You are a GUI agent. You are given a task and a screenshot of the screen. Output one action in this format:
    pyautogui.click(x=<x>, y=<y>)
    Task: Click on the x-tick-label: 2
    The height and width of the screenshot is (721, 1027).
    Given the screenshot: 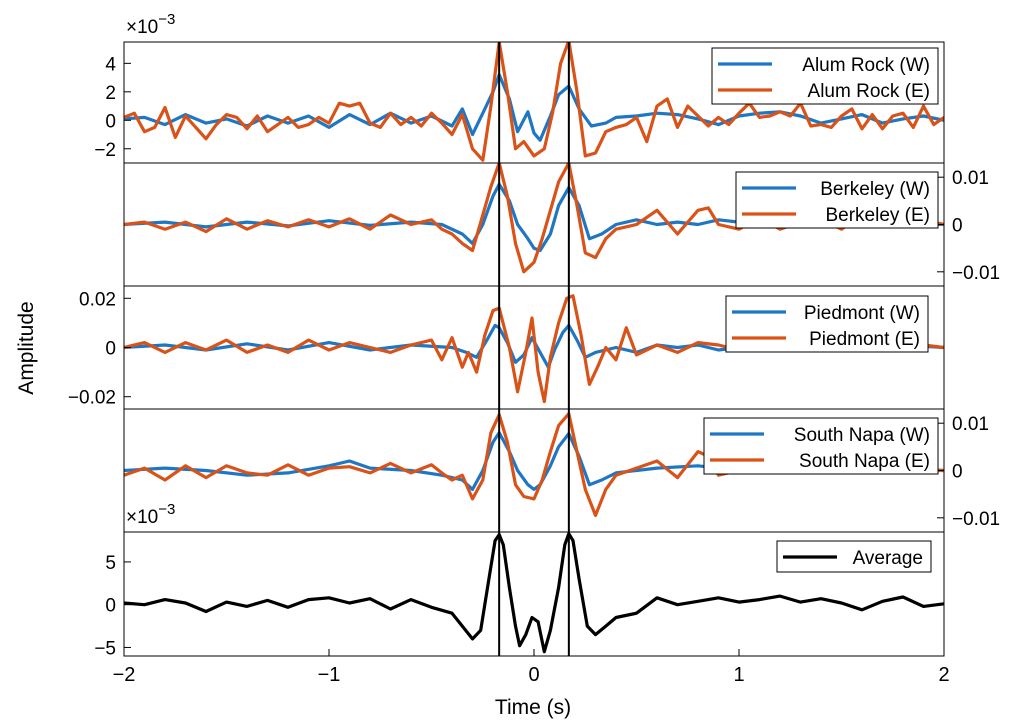 What is the action you would take?
    pyautogui.click(x=943, y=675)
    